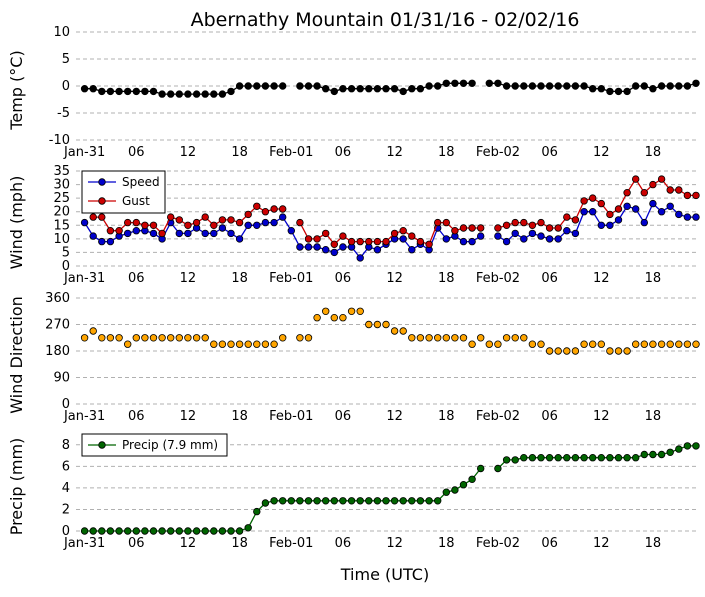 The height and width of the screenshot is (597, 705). What do you see at coordinates (385, 20) in the screenshot?
I see `figure-title: Abernathy Mountain 01/31/16 - 02/02/16` at bounding box center [385, 20].